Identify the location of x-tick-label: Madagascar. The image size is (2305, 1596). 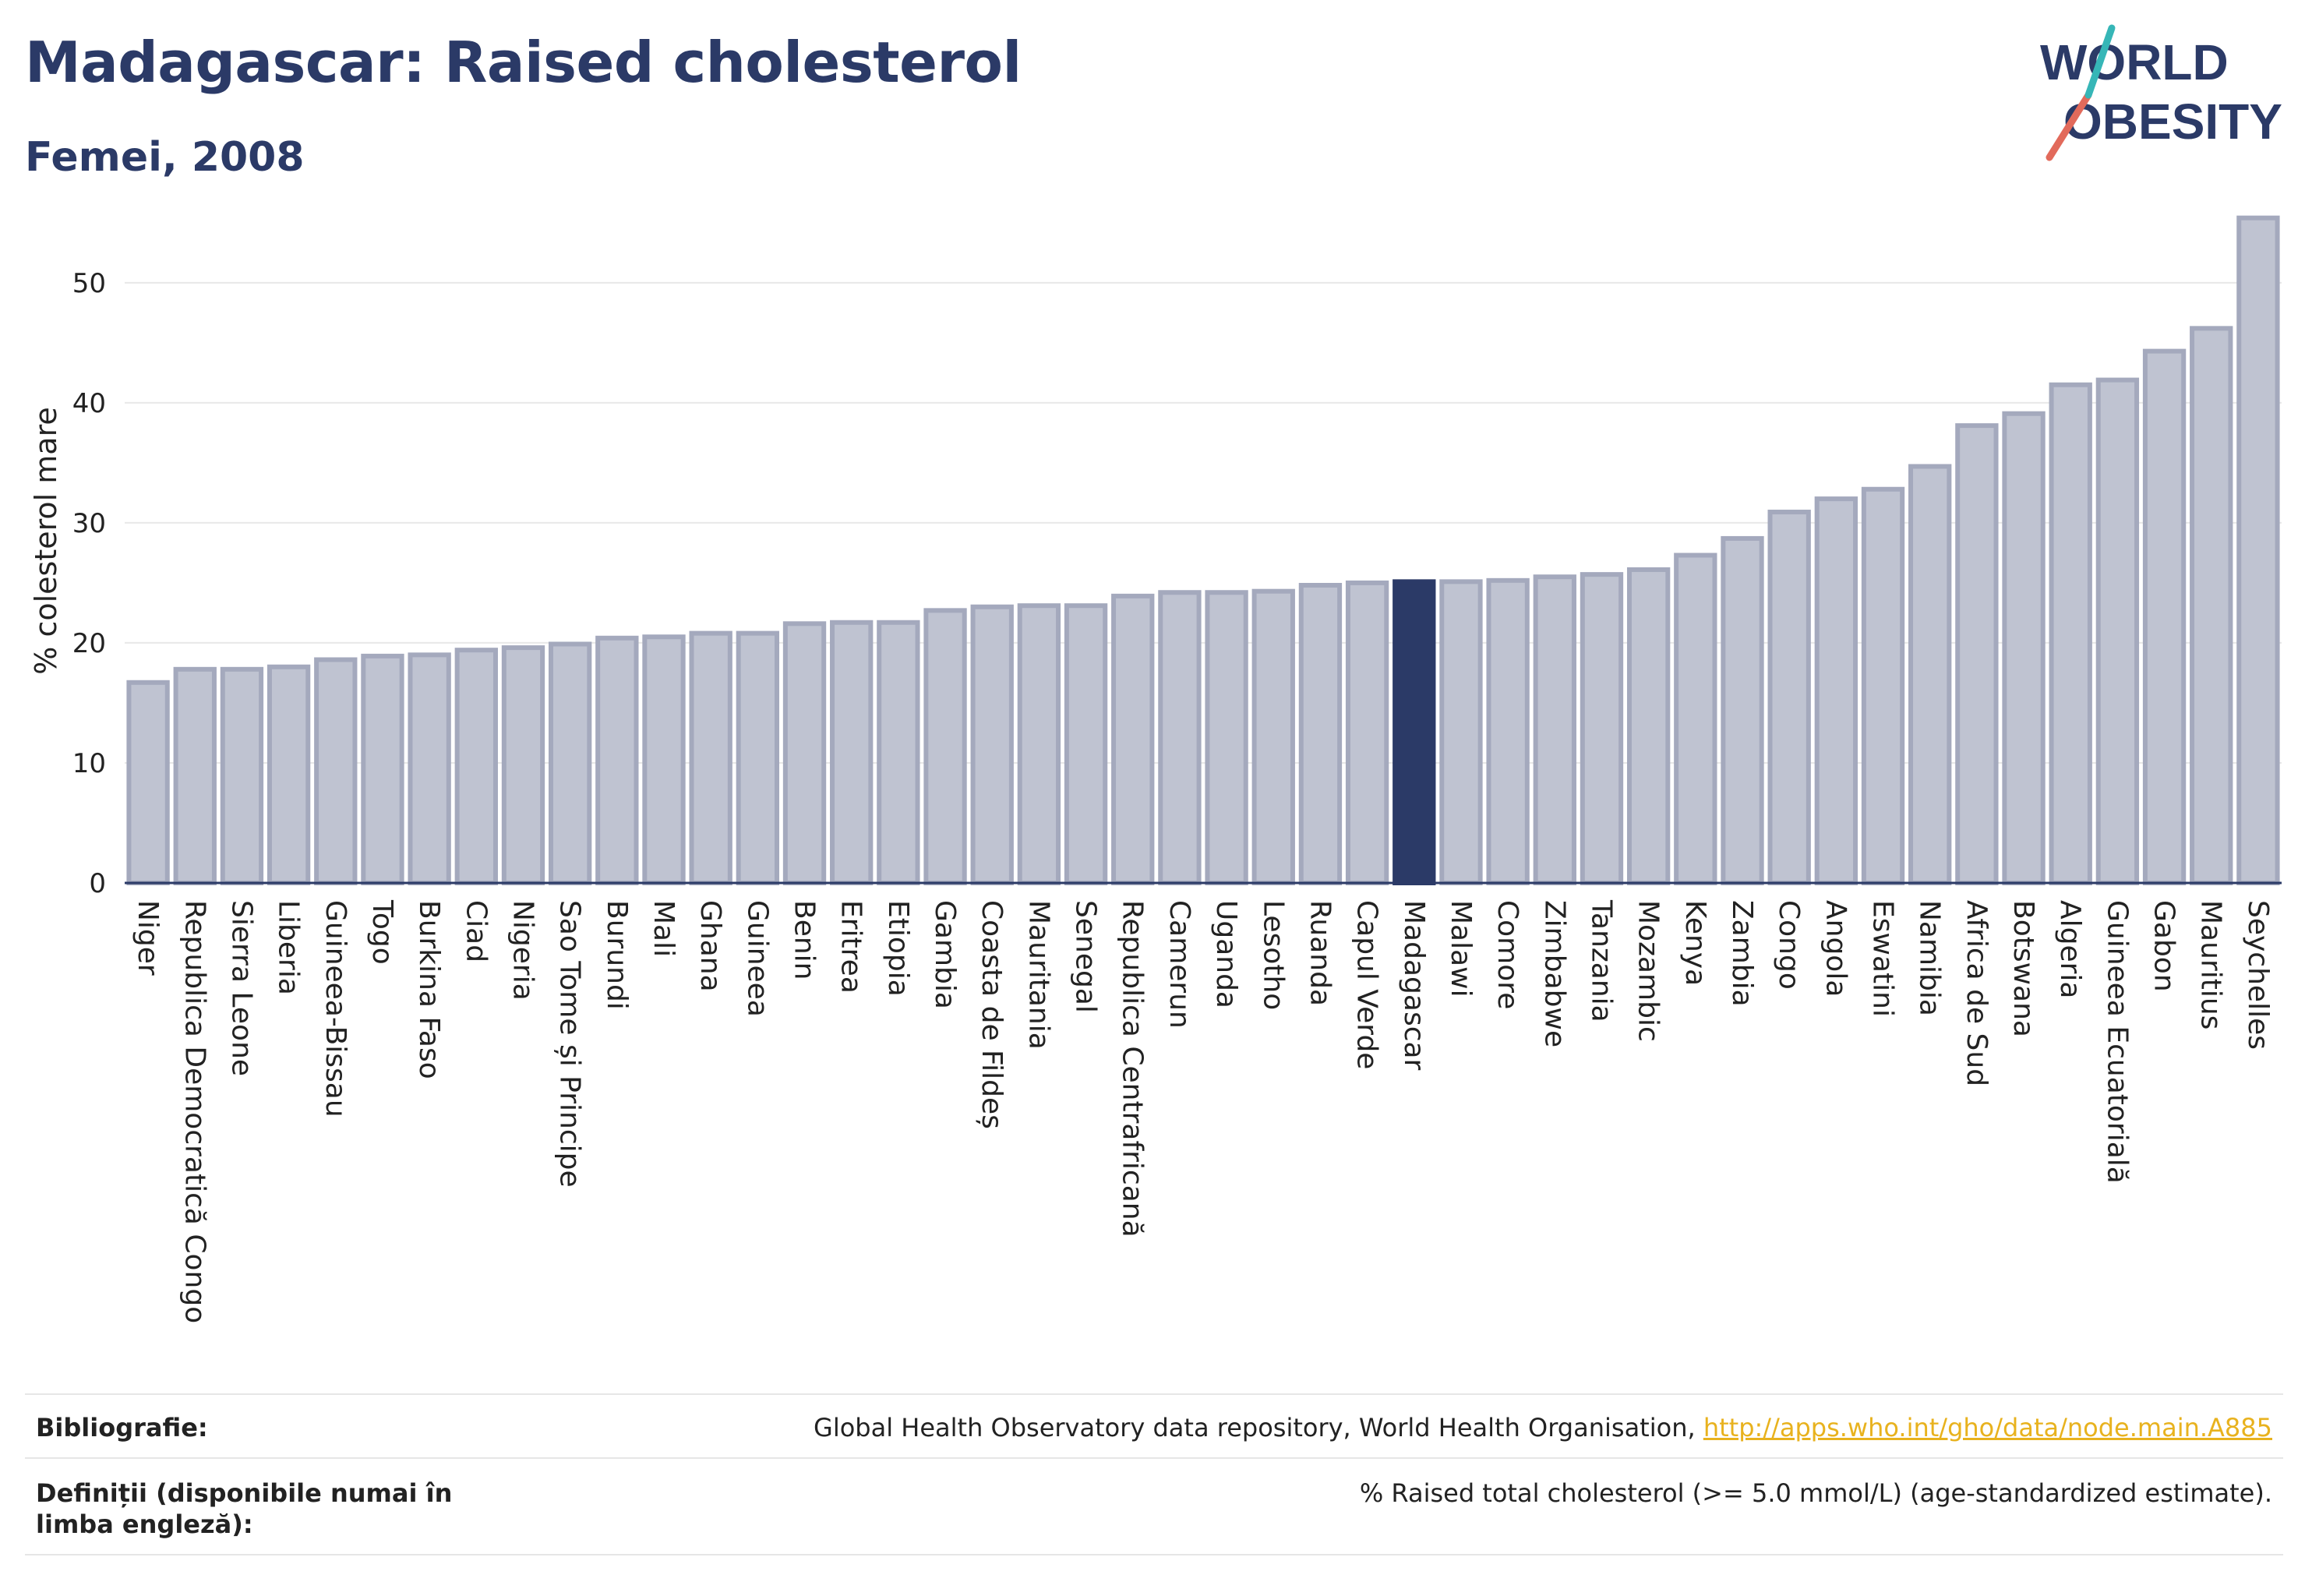
(1414, 985).